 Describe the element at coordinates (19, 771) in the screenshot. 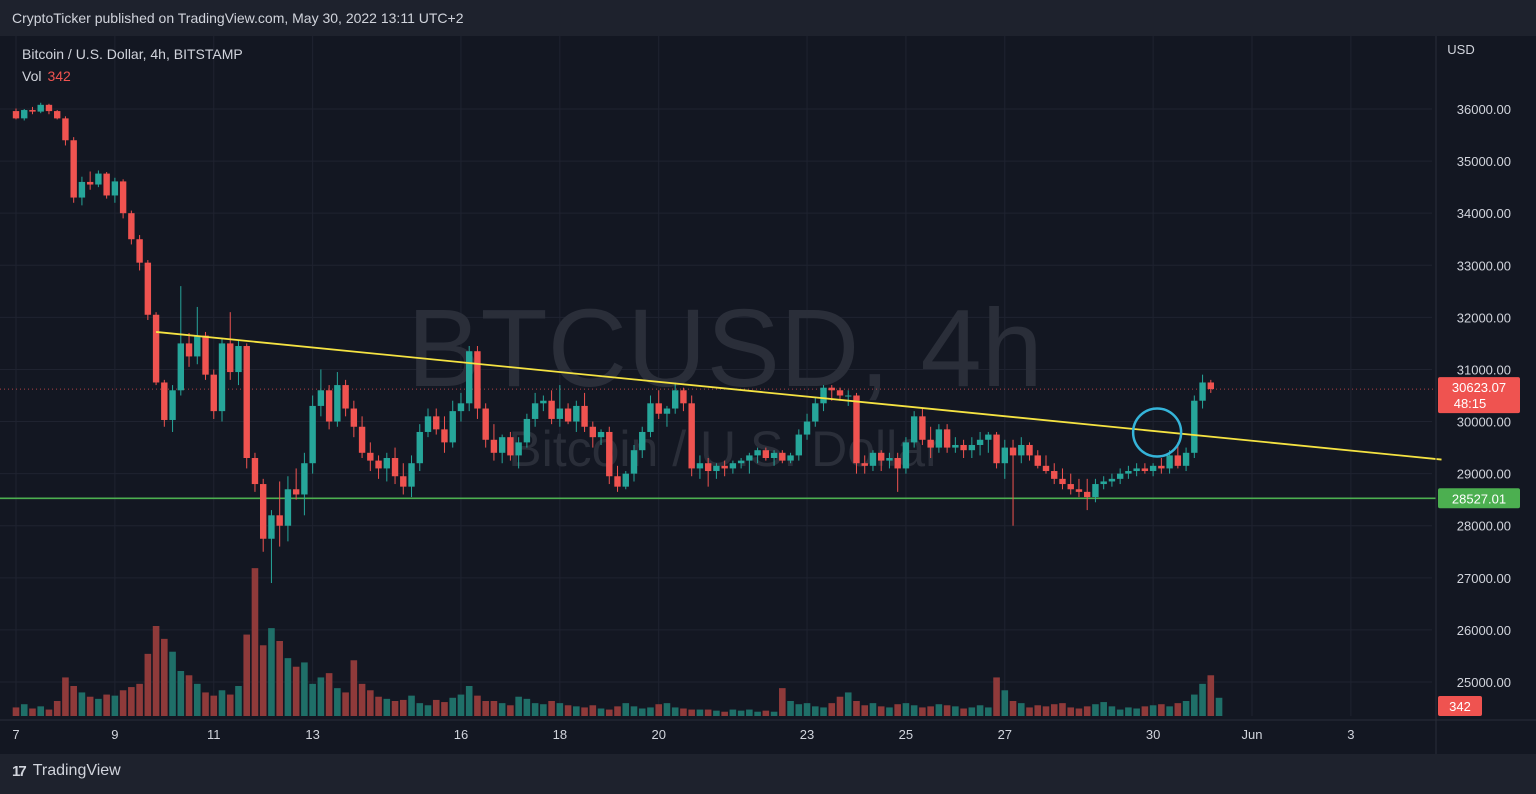

I see `tradingview-logo-icon: 17` at that location.